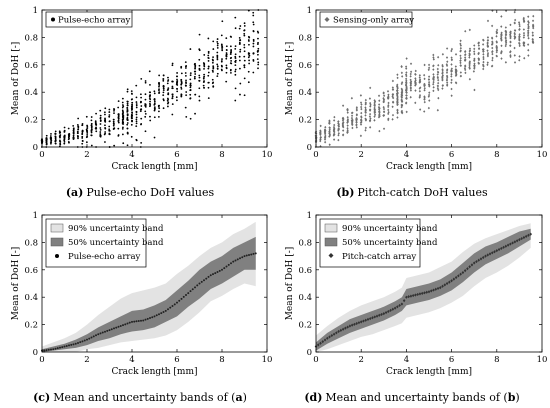 The width and height of the screenshot is (550, 408). Describe the element at coordinates (512, 397) in the screenshot. I see `panel-d-caption-ref: b` at that location.